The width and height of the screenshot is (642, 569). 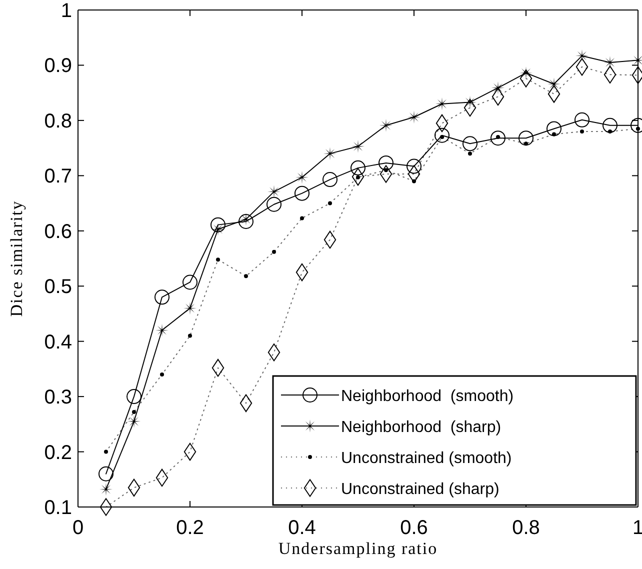 What do you see at coordinates (426, 458) in the screenshot?
I see `legend-label: Unconstrained (smooth)` at bounding box center [426, 458].